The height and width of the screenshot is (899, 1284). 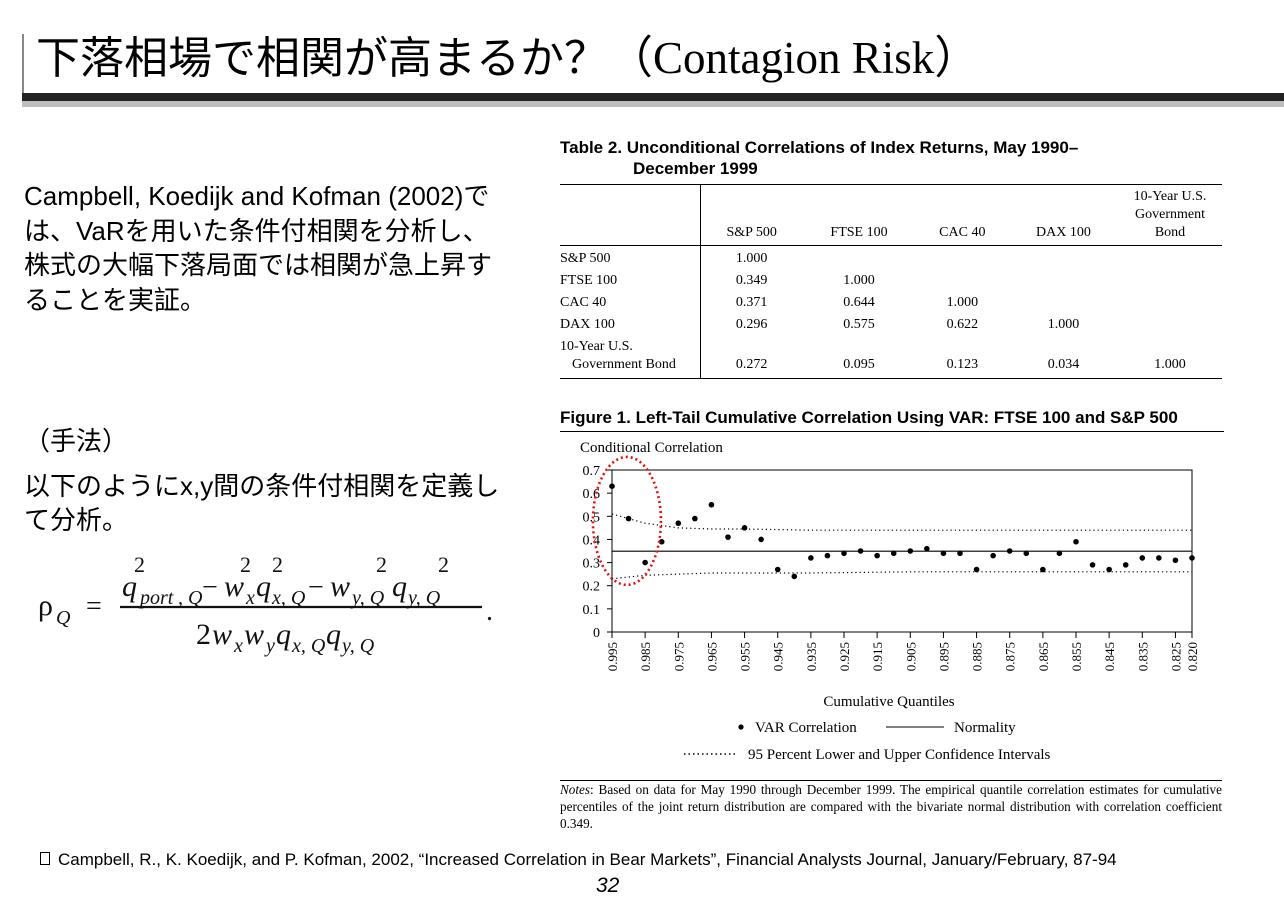 I want to click on row-label: FTSE 100, so click(x=630, y=281).